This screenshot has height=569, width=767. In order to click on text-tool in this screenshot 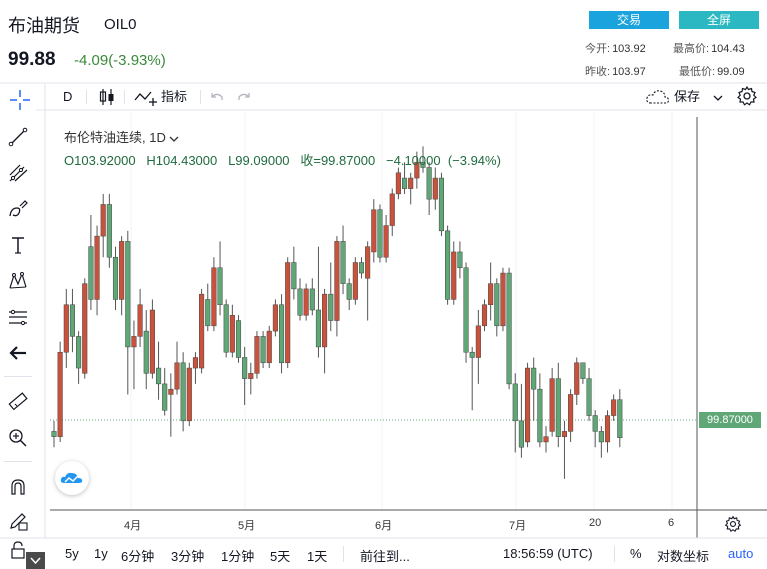, I will do `click(18, 245)`.